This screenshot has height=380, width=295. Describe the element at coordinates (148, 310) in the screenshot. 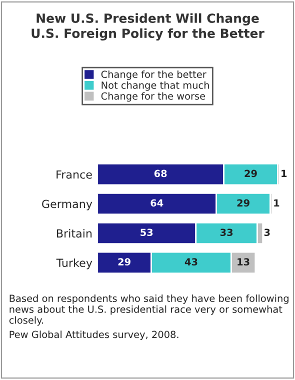

I see `text: Based on respondents who said they have been following news about the U.S. presidential race very or somewhat closely.` at that location.